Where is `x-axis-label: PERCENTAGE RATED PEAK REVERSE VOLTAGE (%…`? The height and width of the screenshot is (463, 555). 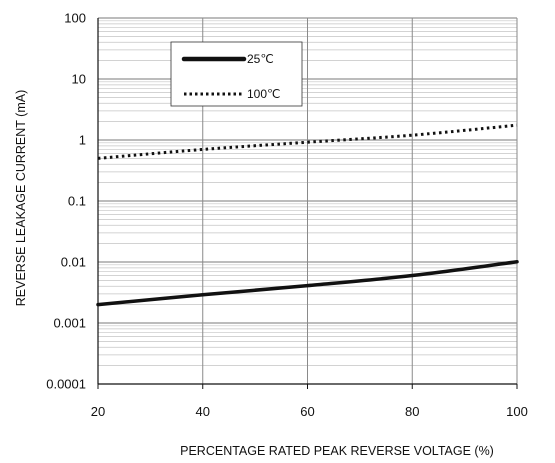 x-axis-label: PERCENTAGE RATED PEAK REVERSE VOLTAGE (%… is located at coordinates (337, 451).